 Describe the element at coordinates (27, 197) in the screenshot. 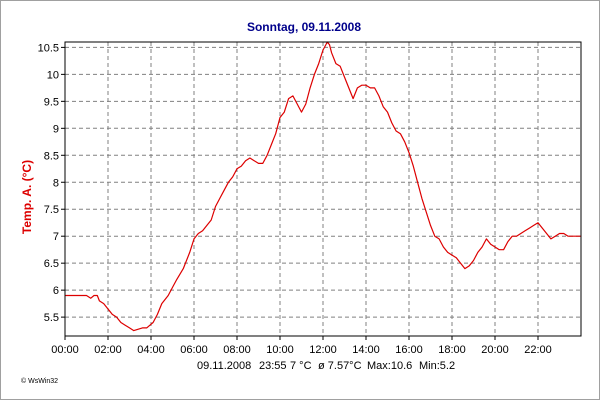

I see `y-axis-label: Temp. A. (°C)` at that location.